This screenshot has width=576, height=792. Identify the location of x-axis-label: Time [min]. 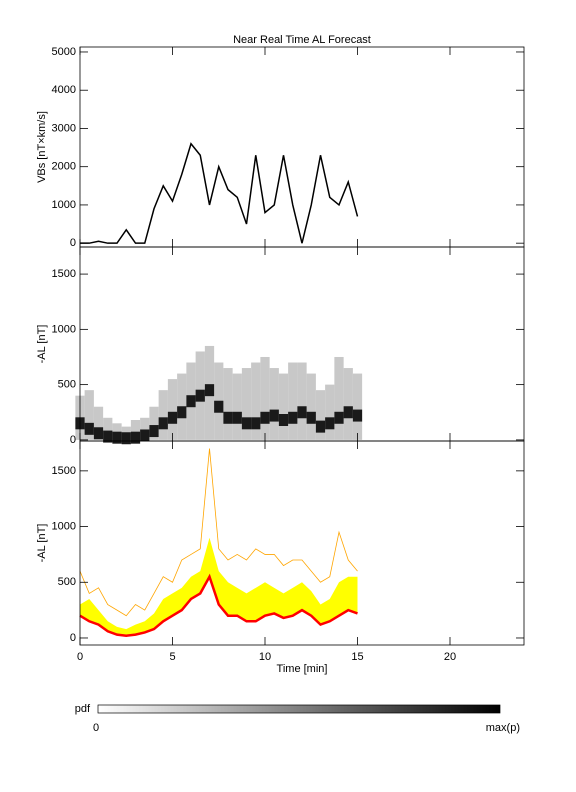
(302, 669).